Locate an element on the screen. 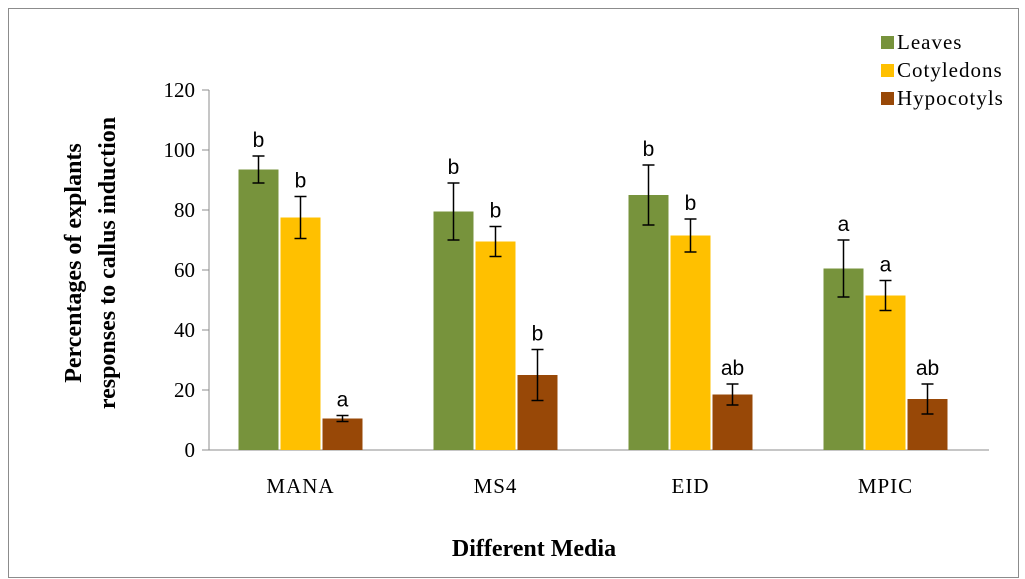 This screenshot has width=1025, height=579. legend-swatch-hypocotyls is located at coordinates (887, 98).